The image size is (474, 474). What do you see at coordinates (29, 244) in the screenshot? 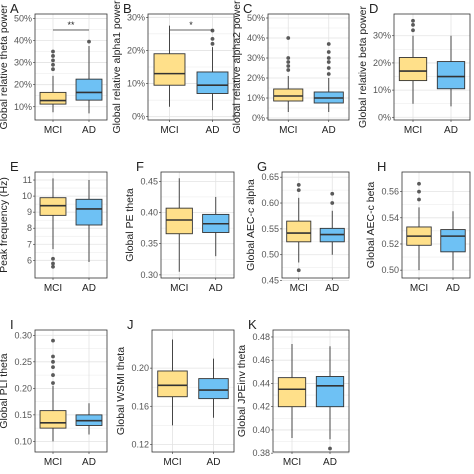
I see `y-tick-label: 7` at bounding box center [29, 244].